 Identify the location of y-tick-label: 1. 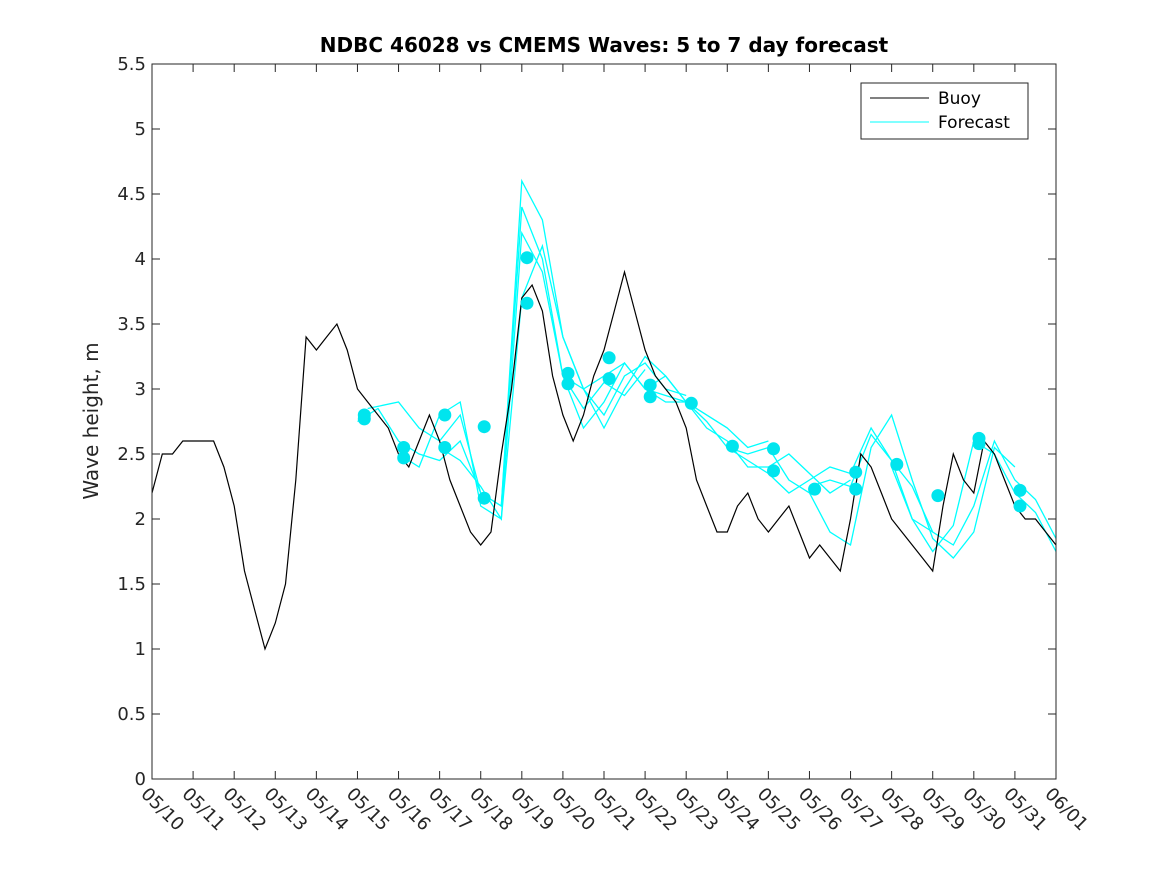
(140, 649).